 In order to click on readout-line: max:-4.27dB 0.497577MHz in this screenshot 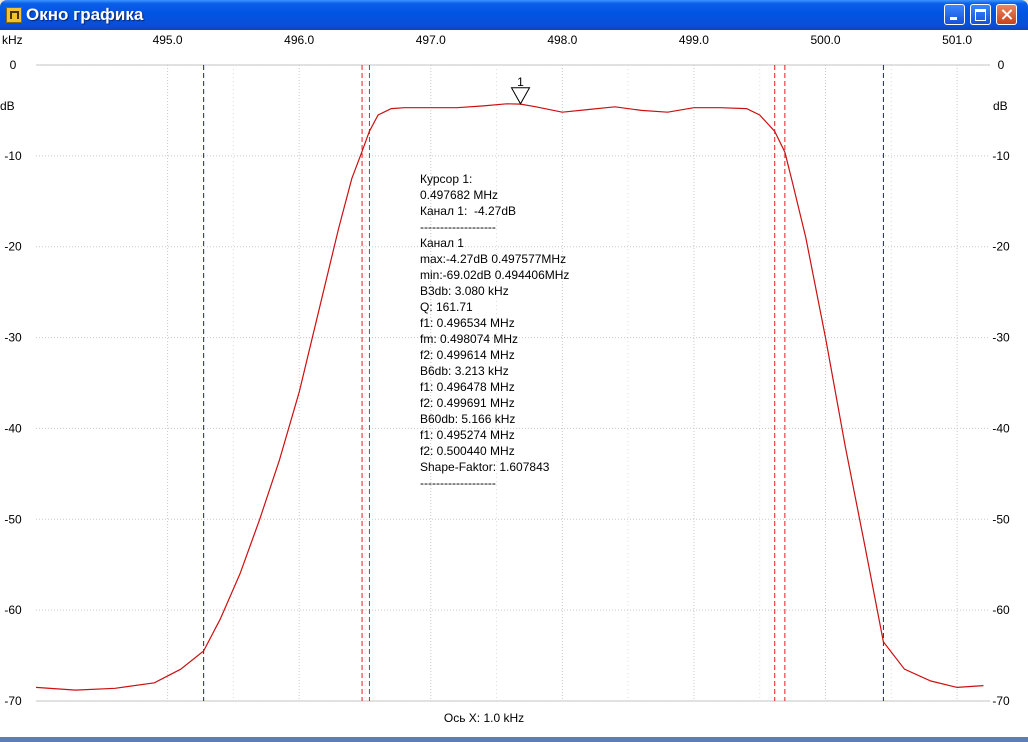, I will do `click(493, 259)`.